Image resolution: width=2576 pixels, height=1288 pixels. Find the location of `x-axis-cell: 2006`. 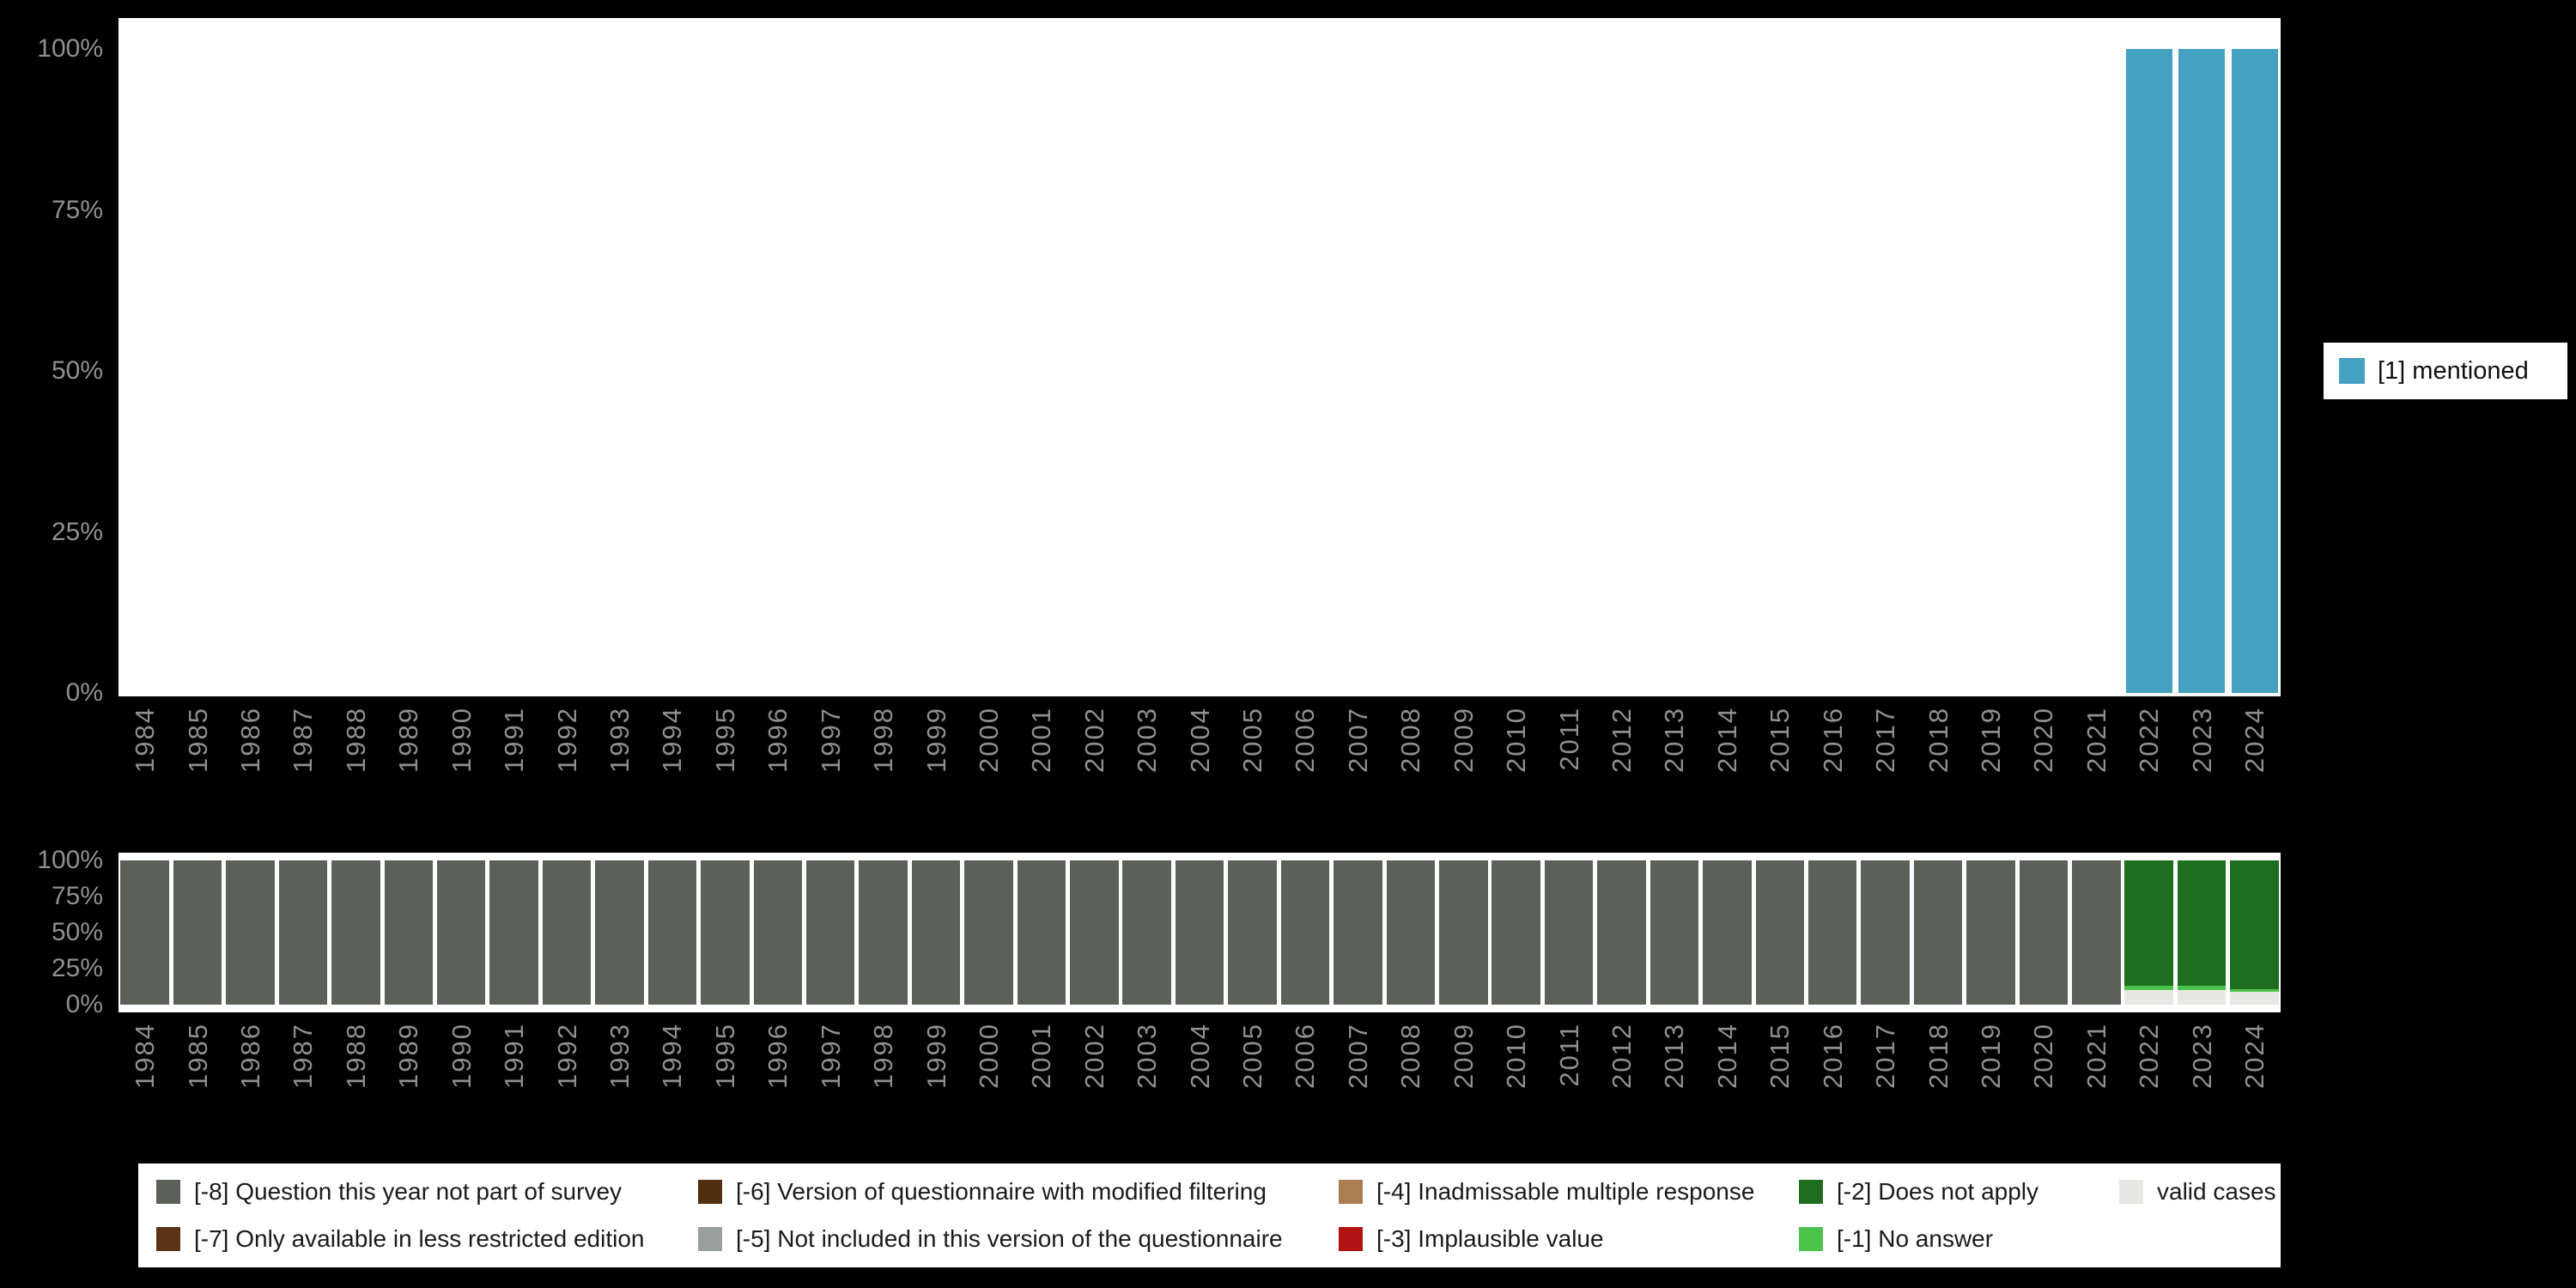

x-axis-cell: 2006 is located at coordinates (1305, 759).